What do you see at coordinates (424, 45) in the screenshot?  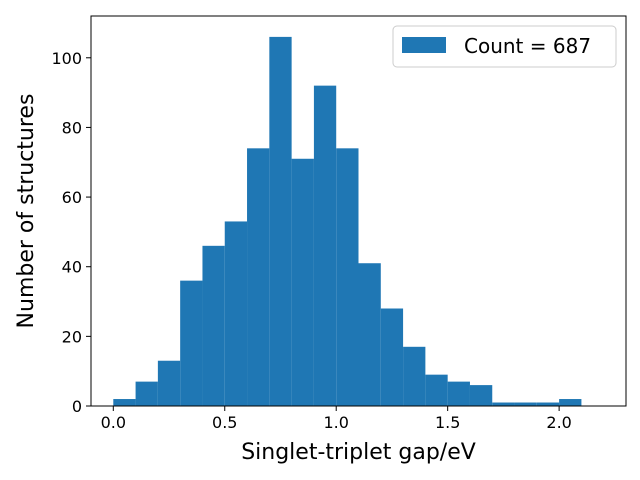 I see `legend-swatch` at bounding box center [424, 45].